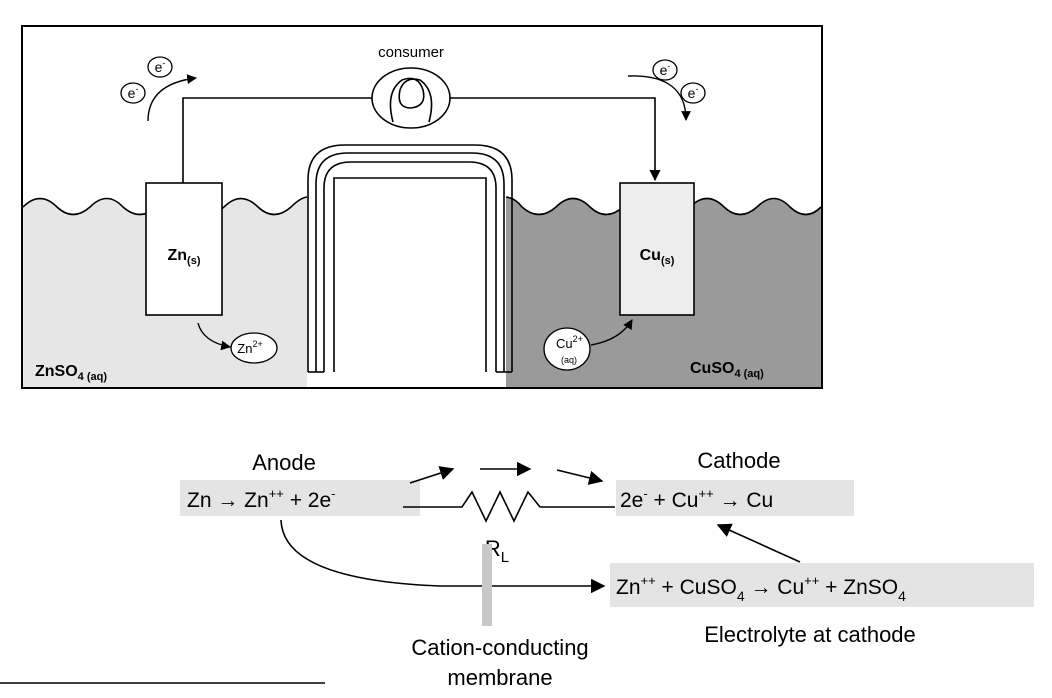 This screenshot has width=1052, height=698. What do you see at coordinates (277, 140) in the screenshot?
I see `external-wire` at bounding box center [277, 140].